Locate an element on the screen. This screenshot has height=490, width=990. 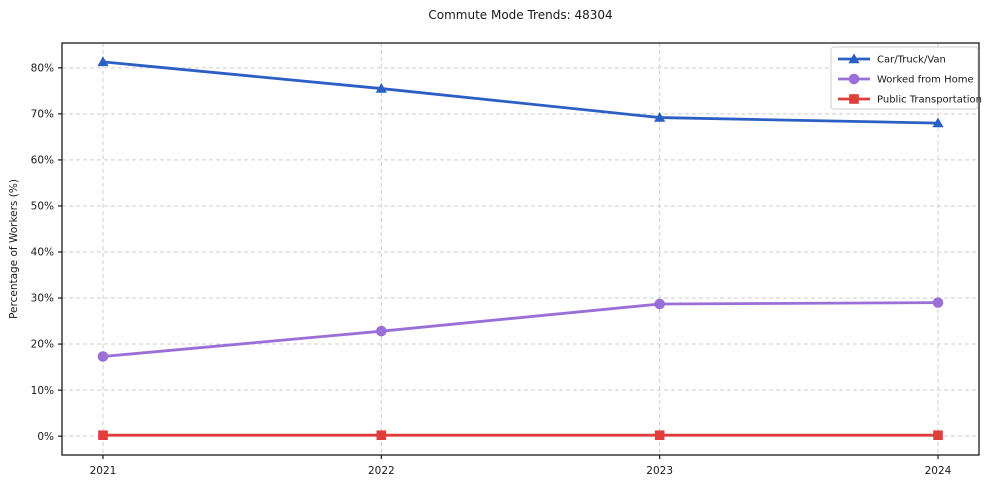
legend-item-label: Public Transportation is located at coordinates (929, 100).